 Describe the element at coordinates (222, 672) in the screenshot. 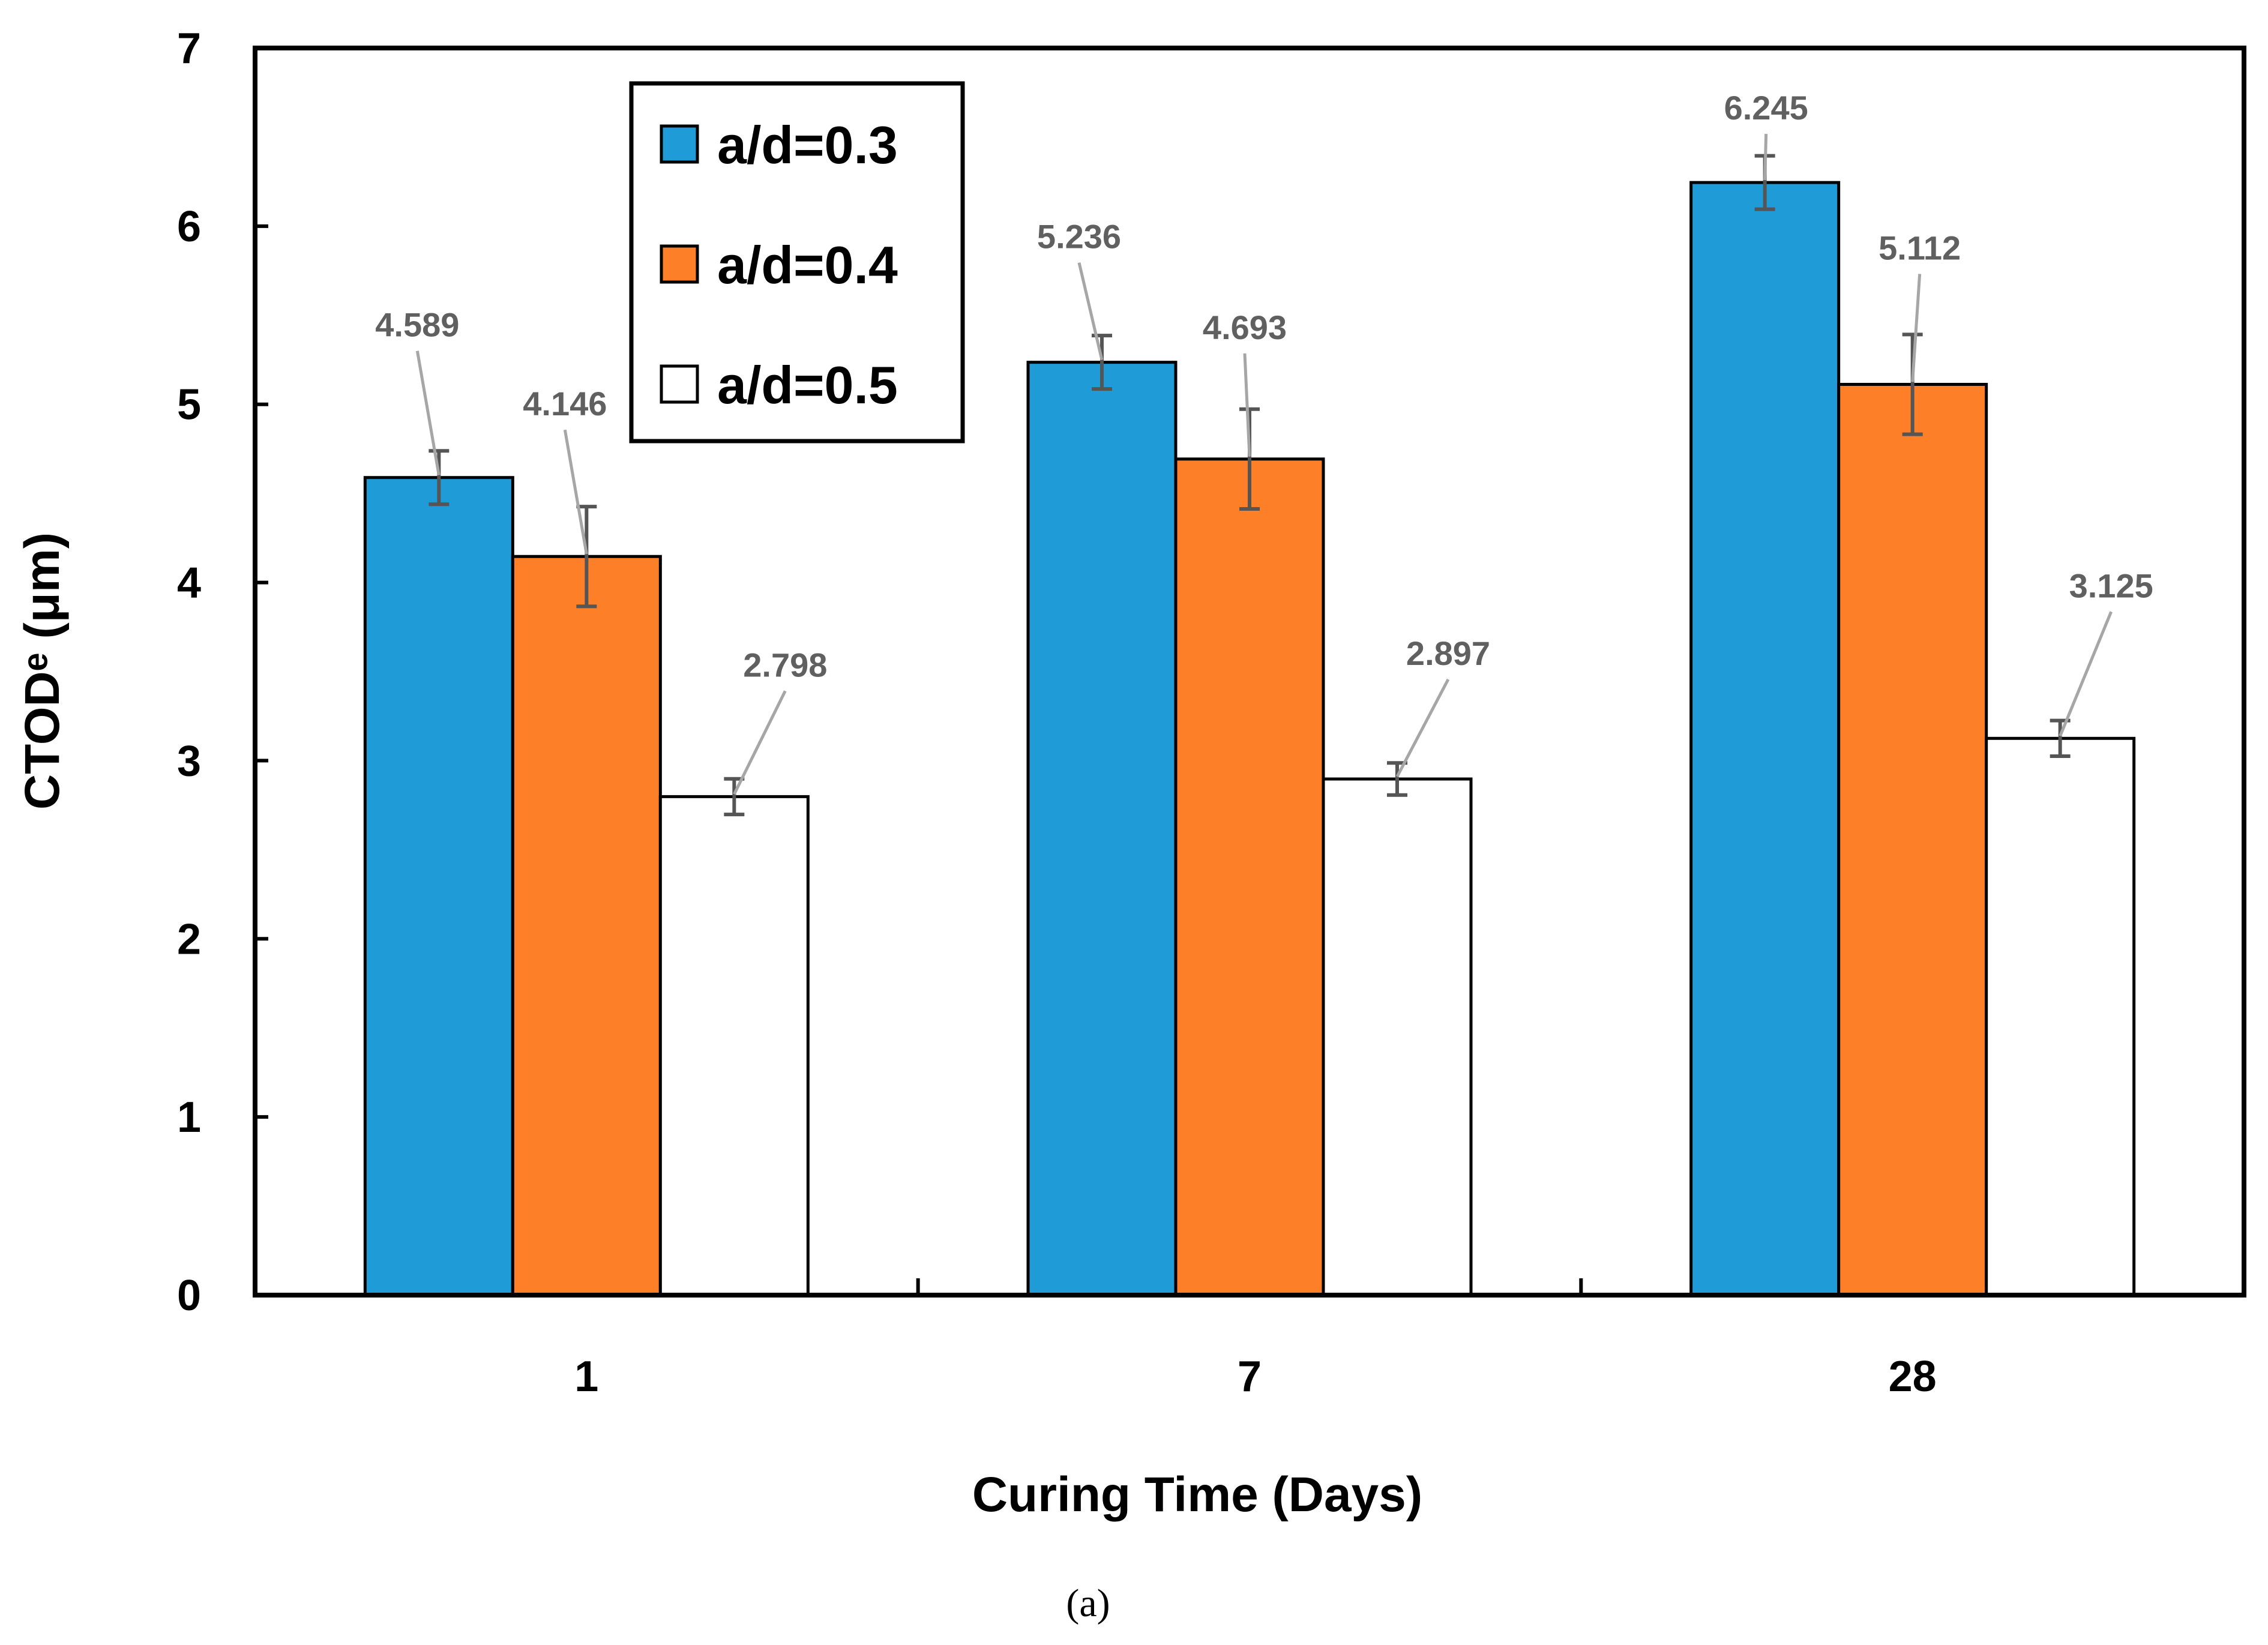

I see `y-axis-ticks: 0 1 2 3 4 5 6 7` at that location.